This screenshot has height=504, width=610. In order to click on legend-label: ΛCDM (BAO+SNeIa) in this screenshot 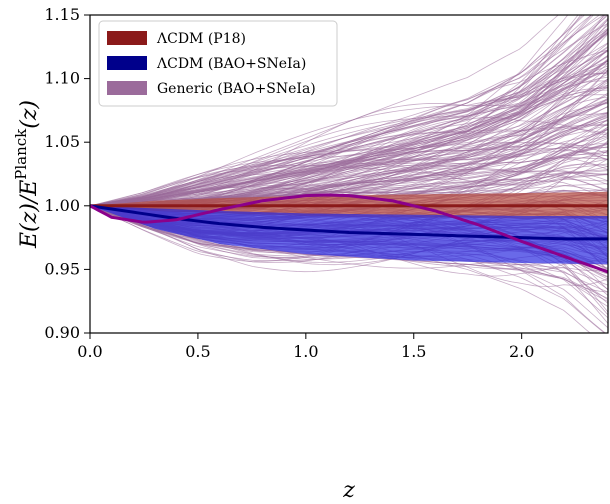, I will do `click(231, 64)`.